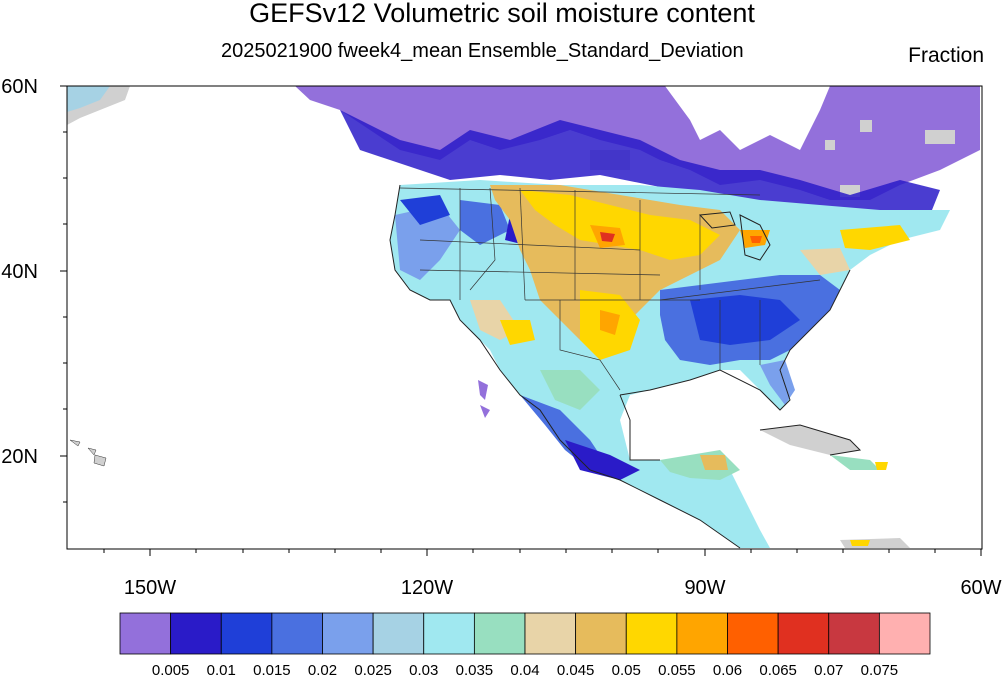  Describe the element at coordinates (610, 289) in the screenshot. I see `state-boundaries` at that location.